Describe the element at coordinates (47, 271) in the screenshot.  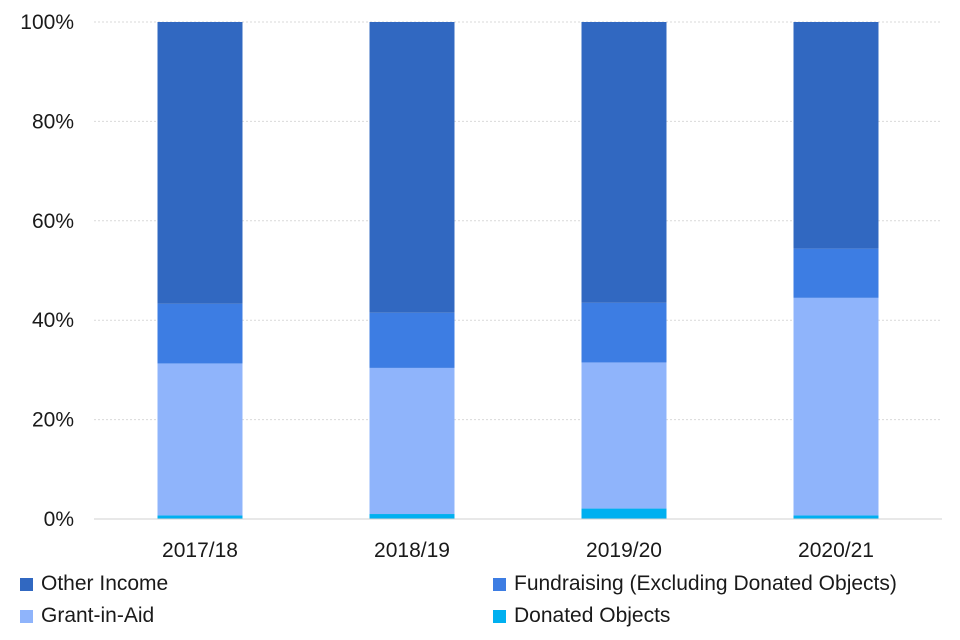
I see `y-axis-ticks: 0% 20% 40% 60% 80% 100%` at that location.